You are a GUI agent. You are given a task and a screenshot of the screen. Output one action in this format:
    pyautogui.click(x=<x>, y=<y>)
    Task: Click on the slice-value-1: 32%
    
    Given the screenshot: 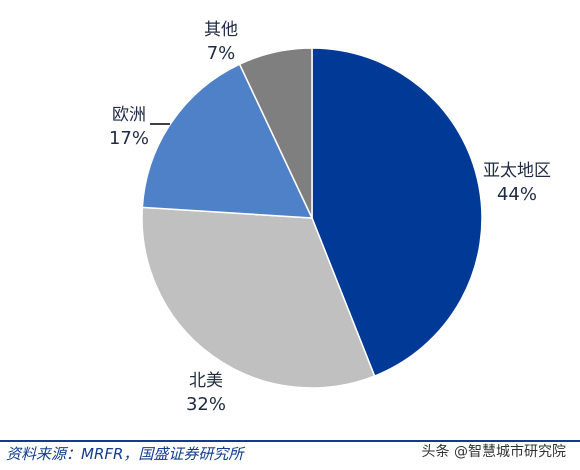 What is the action you would take?
    pyautogui.click(x=206, y=404)
    